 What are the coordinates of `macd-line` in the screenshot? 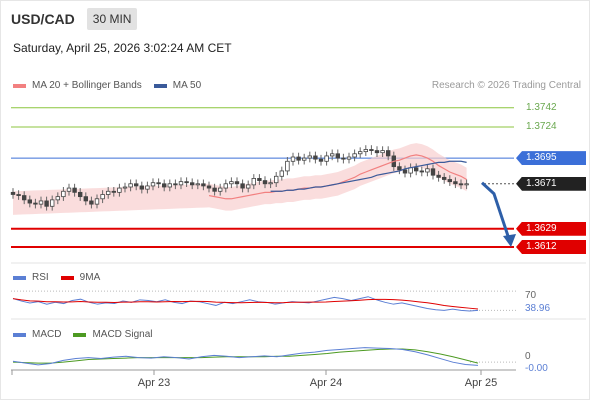 It's located at (245, 356).